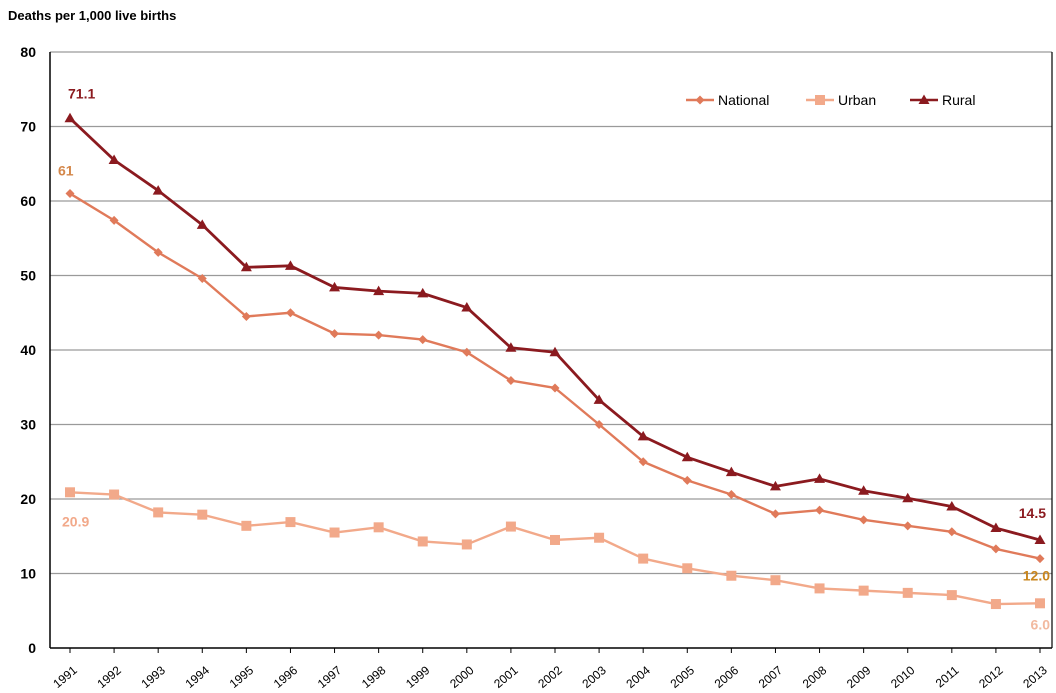 This screenshot has width=1056, height=693. Describe the element at coordinates (28, 127) in the screenshot. I see `y-tick-label: 70` at that location.